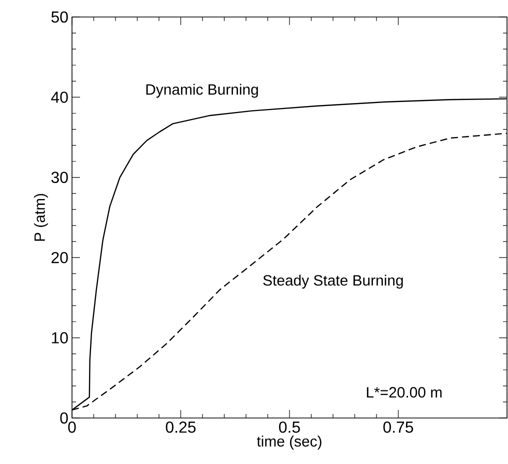 This screenshot has height=464, width=508. What do you see at coordinates (59, 97) in the screenshot?
I see `y-tick-label: 40` at bounding box center [59, 97].